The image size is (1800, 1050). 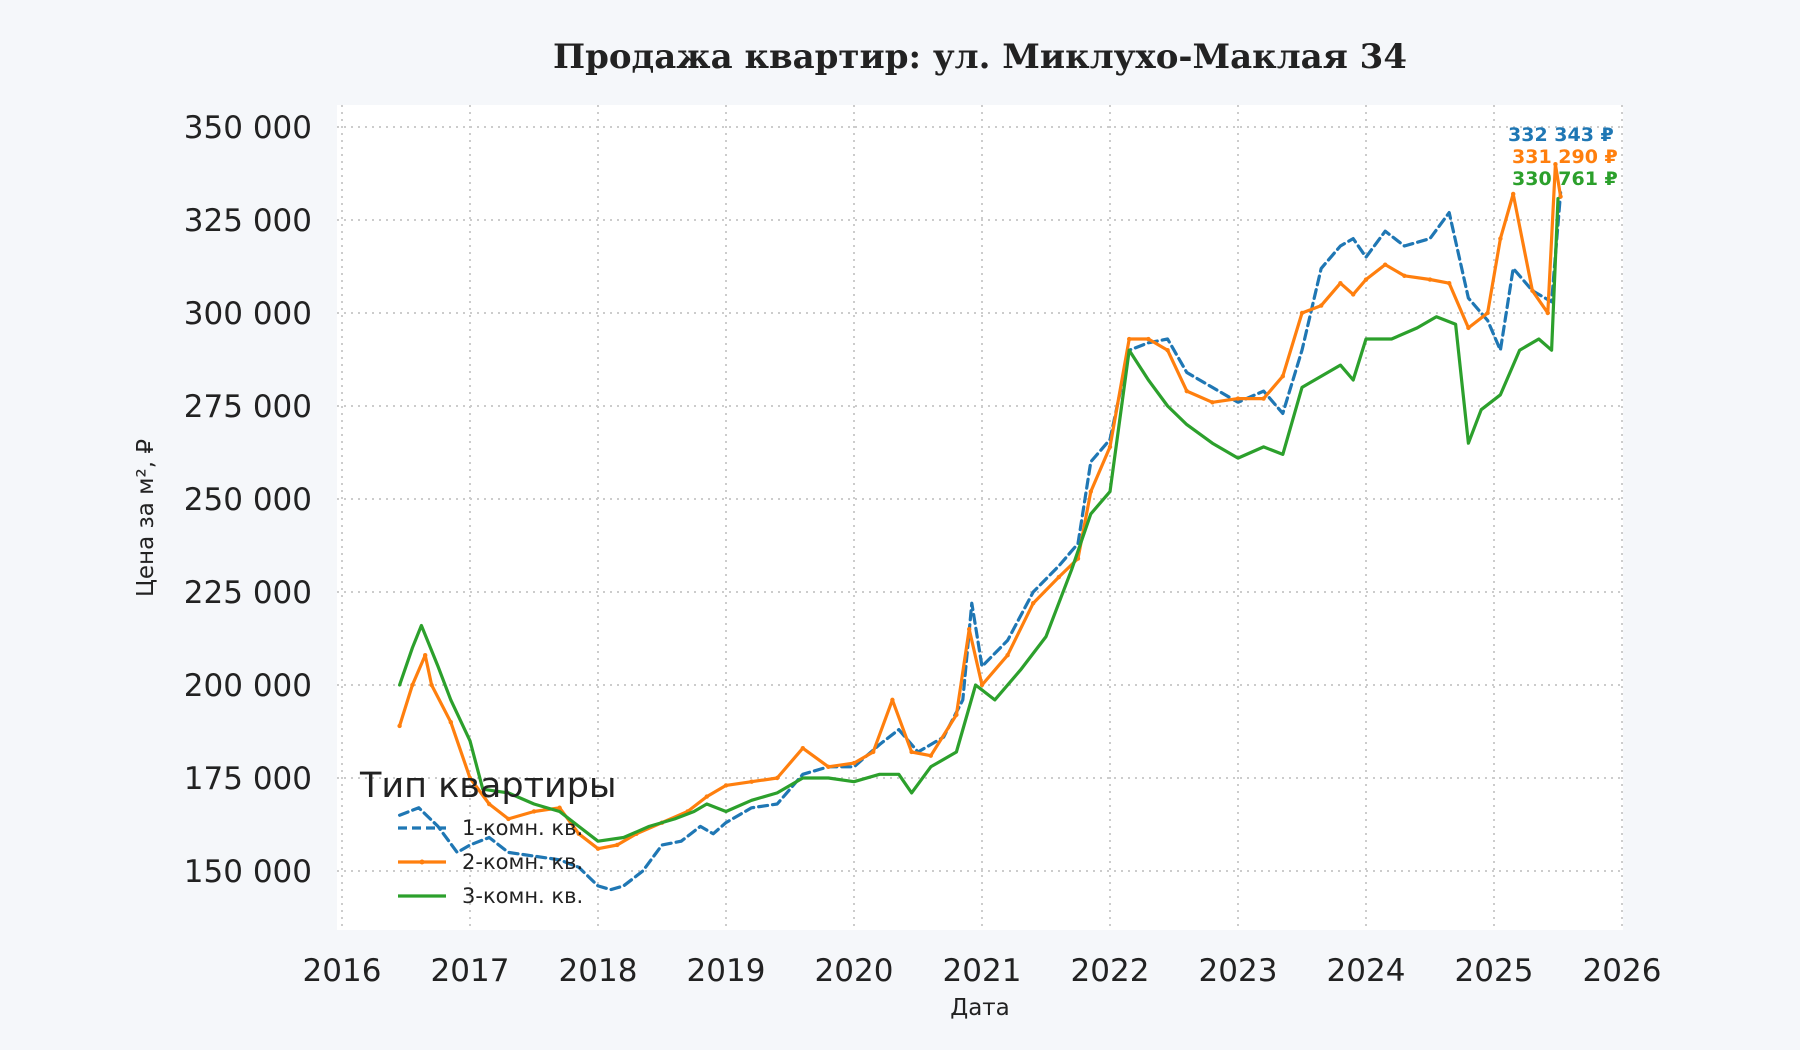 What do you see at coordinates (342, 971) in the screenshot?
I see `x-tick-label: 2016` at bounding box center [342, 971].